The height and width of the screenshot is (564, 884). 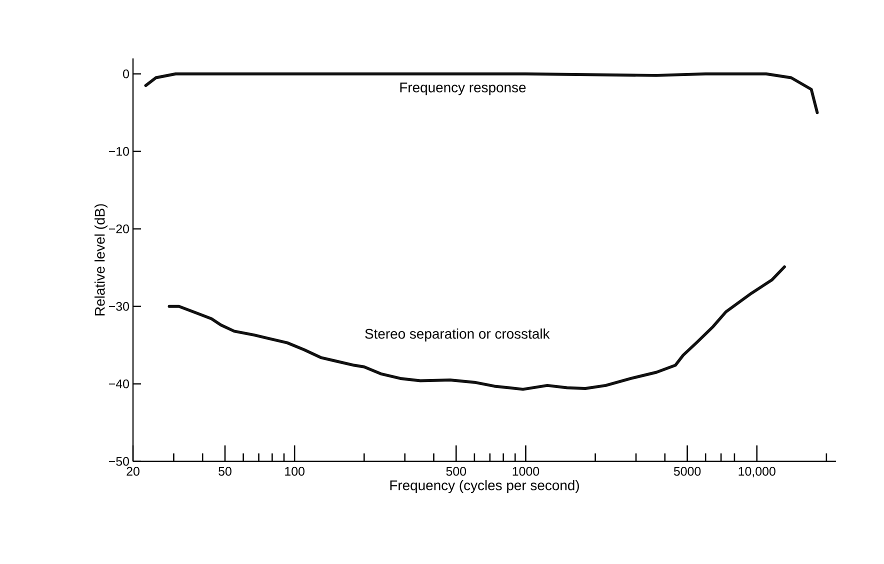 What do you see at coordinates (133, 471) in the screenshot?
I see `x-tick-label: 20` at bounding box center [133, 471].